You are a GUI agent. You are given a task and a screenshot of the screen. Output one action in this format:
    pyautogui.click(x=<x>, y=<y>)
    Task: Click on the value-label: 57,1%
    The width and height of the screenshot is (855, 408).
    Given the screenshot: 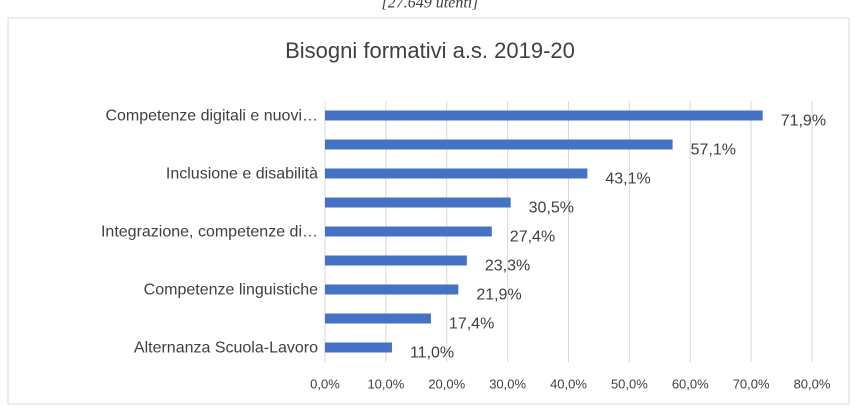 What is the action you would take?
    pyautogui.click(x=713, y=150)
    